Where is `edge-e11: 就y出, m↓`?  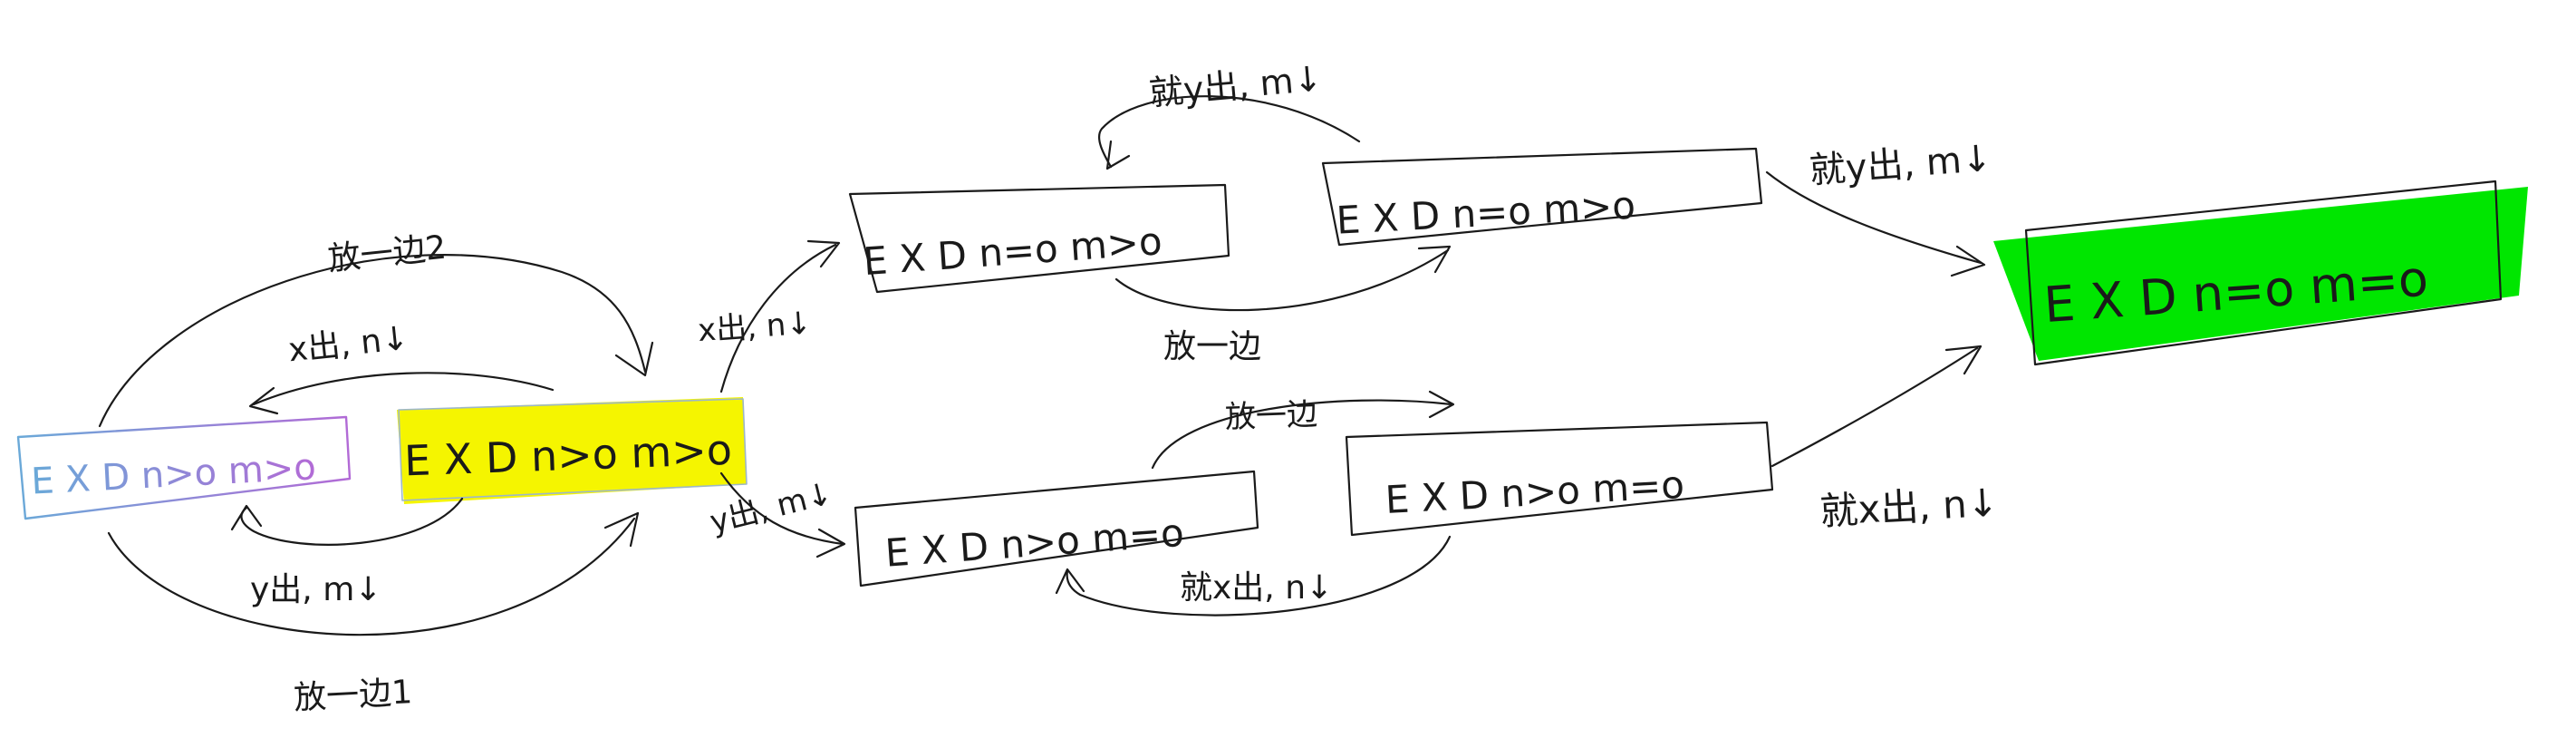
edge-e11: 就y出, m↓ is located at coordinates (1879, 207).